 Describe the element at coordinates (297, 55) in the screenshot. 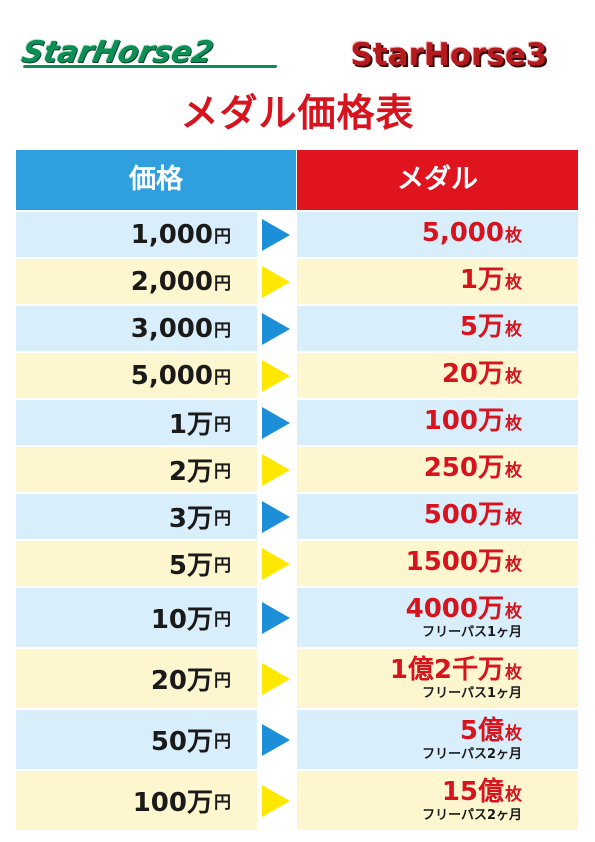

I see `logo-bar: StarHorse2 StarHorse3` at that location.